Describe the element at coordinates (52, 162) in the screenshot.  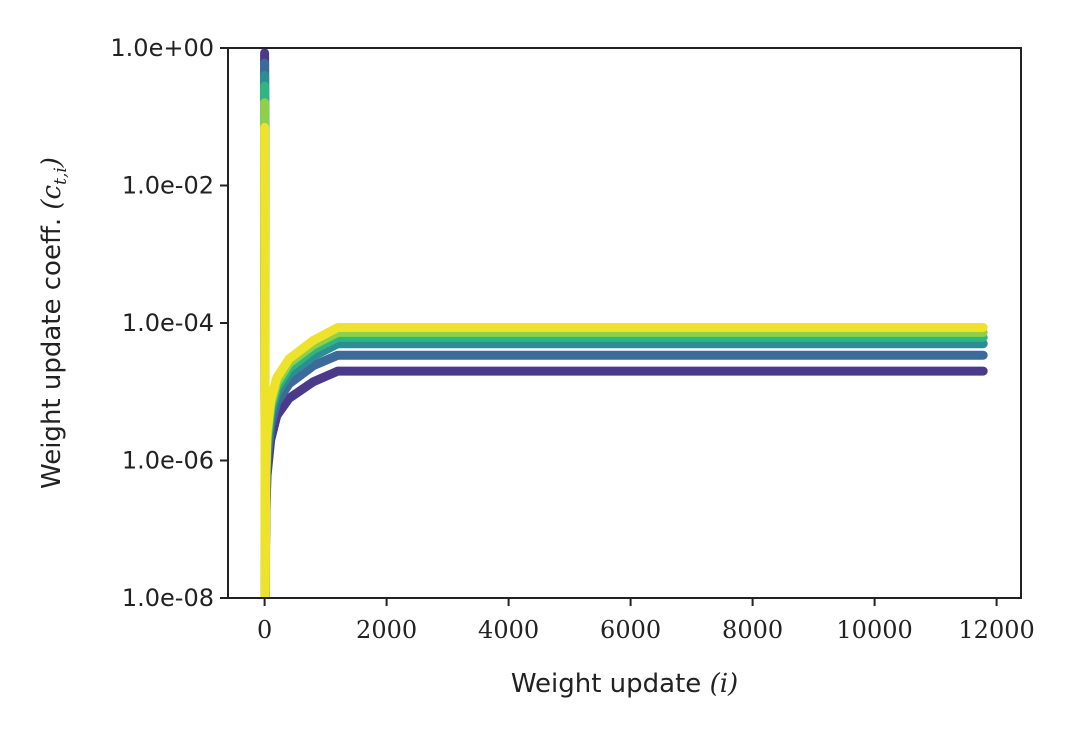
I see `y-axis-label-close: )` at that location.